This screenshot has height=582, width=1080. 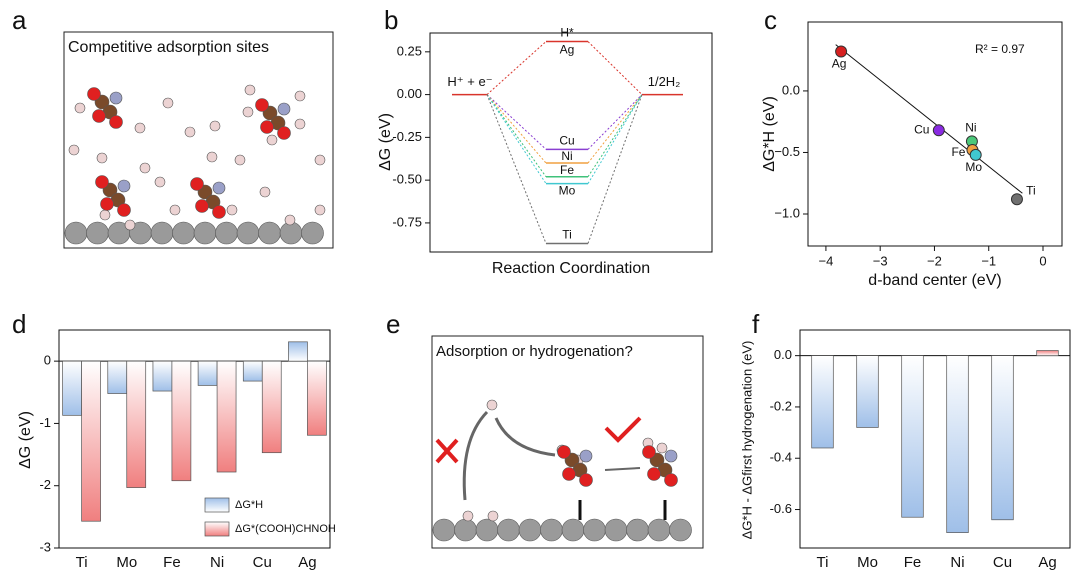 What do you see at coordinates (867, 562) in the screenshot?
I see `x-tick-label: Mo` at bounding box center [867, 562].